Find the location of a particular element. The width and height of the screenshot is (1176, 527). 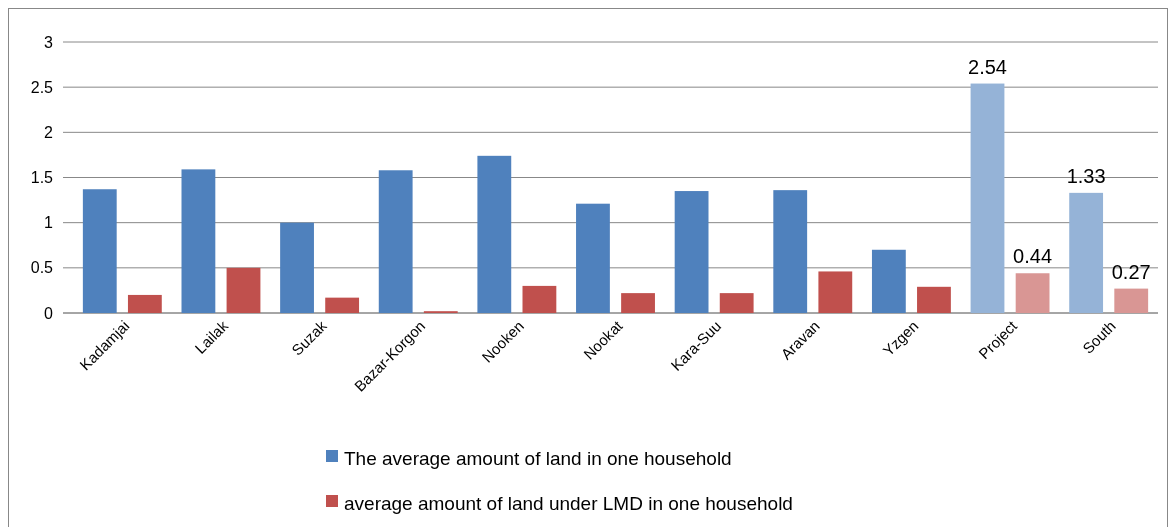

data-label: 1.33 is located at coordinates (1086, 175).